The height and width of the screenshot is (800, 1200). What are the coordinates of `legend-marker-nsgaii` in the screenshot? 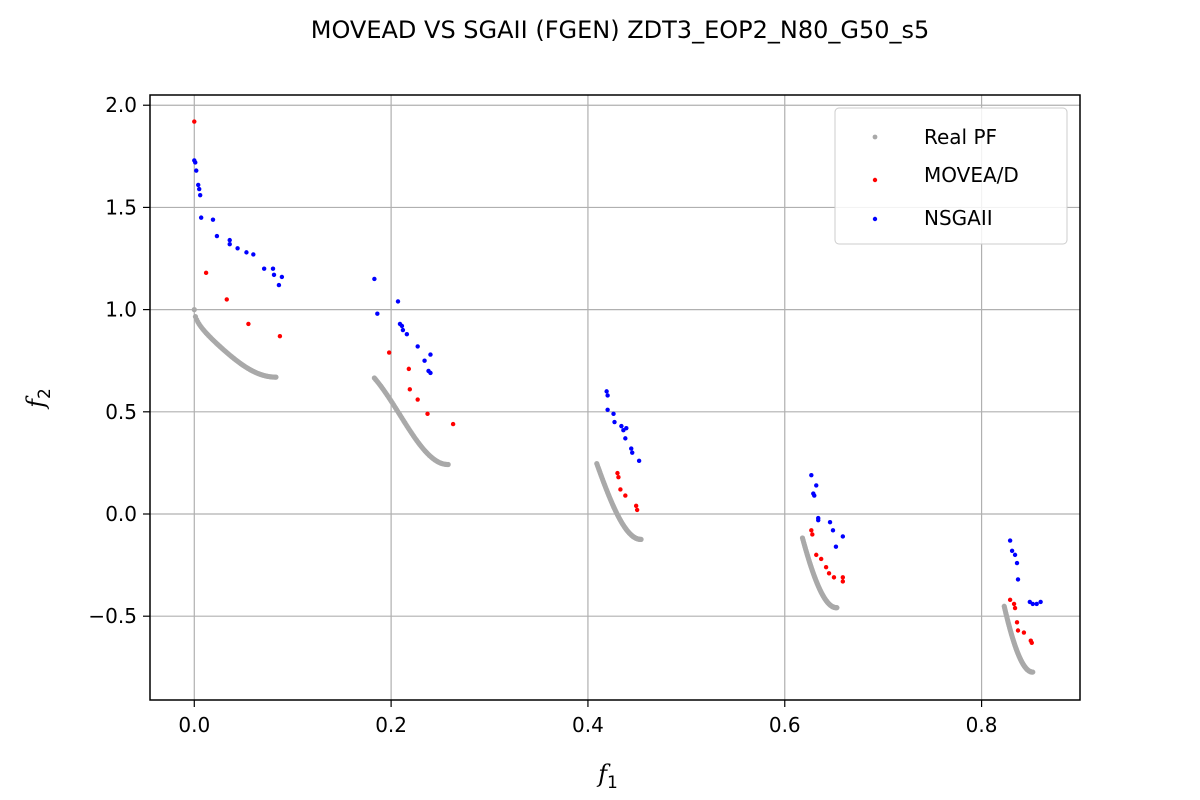 It's located at (875, 219).